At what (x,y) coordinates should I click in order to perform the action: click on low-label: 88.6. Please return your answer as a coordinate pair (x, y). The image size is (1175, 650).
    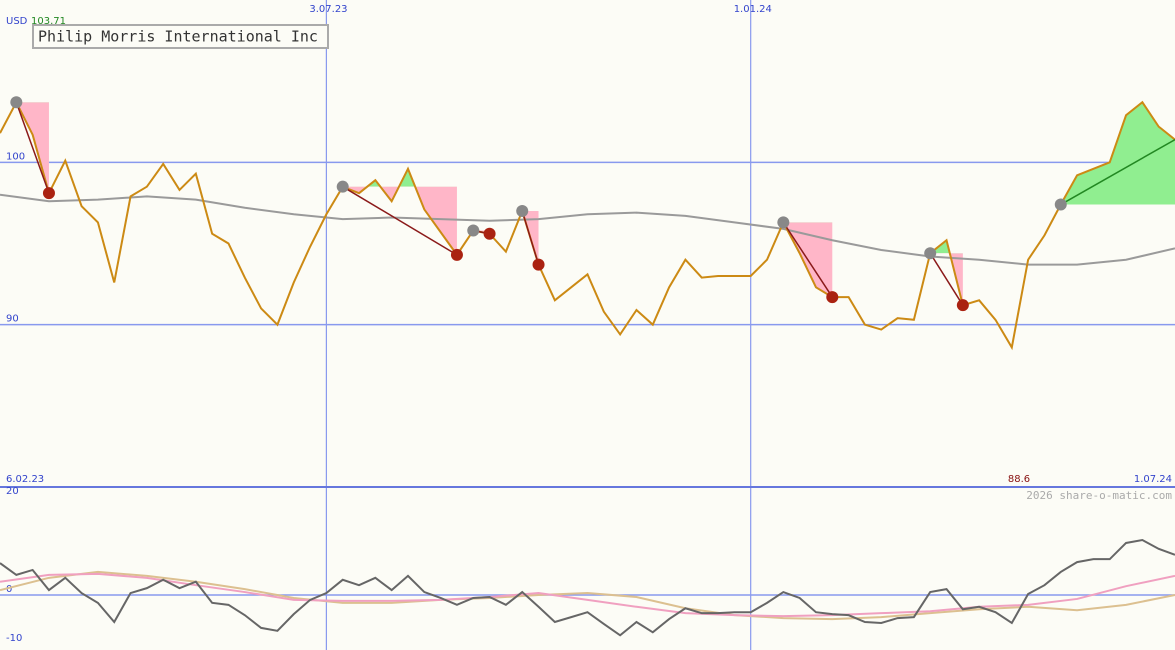
    Looking at the image, I should click on (1019, 479).